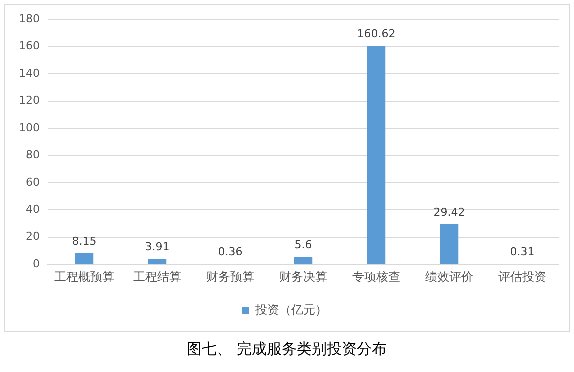 Image resolution: width=574 pixels, height=372 pixels. I want to click on data-label: 5.6, so click(303, 245).